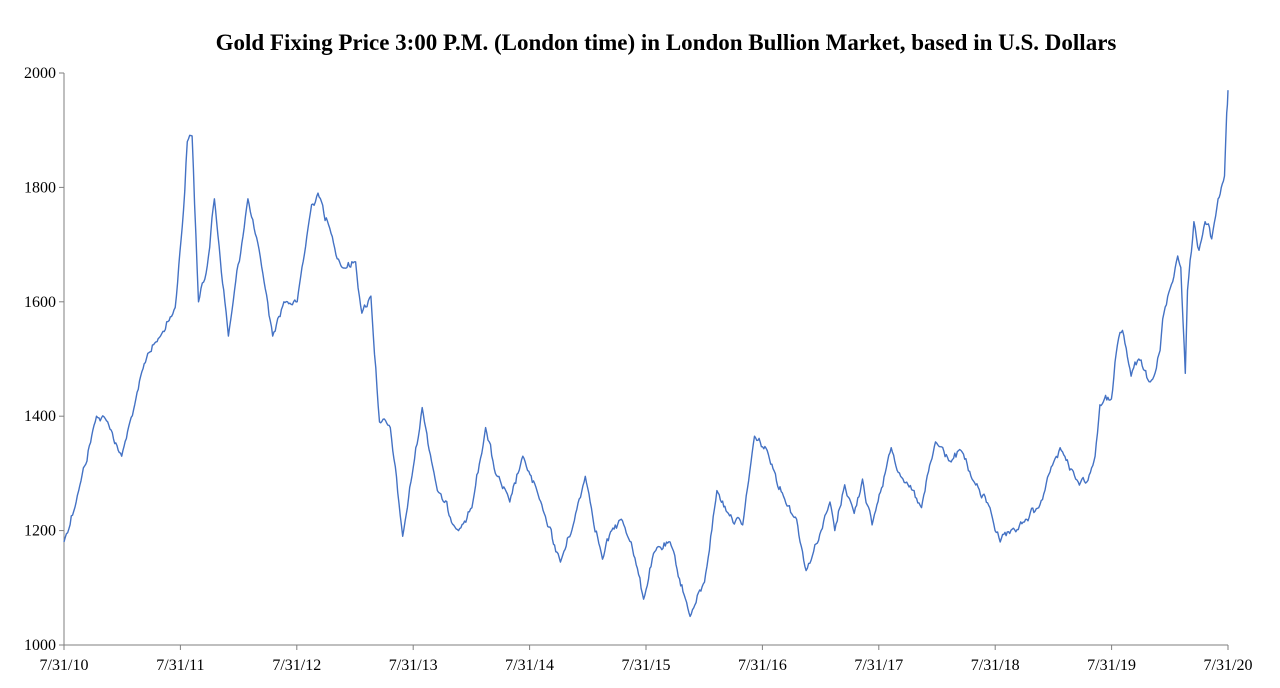 This screenshot has width=1280, height=688. I want to click on y-tick-label: 2000, so click(40, 73).